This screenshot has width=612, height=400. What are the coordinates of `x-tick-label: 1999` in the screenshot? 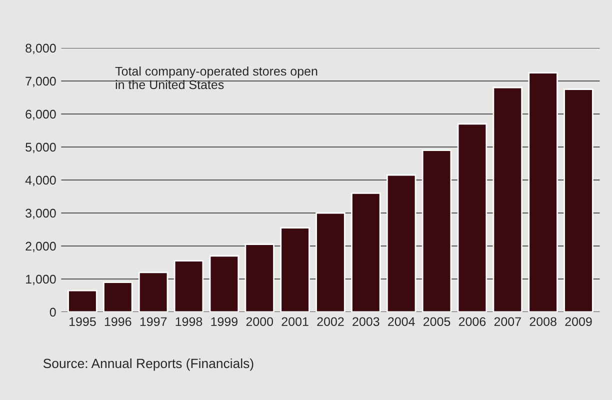 It's located at (224, 321).